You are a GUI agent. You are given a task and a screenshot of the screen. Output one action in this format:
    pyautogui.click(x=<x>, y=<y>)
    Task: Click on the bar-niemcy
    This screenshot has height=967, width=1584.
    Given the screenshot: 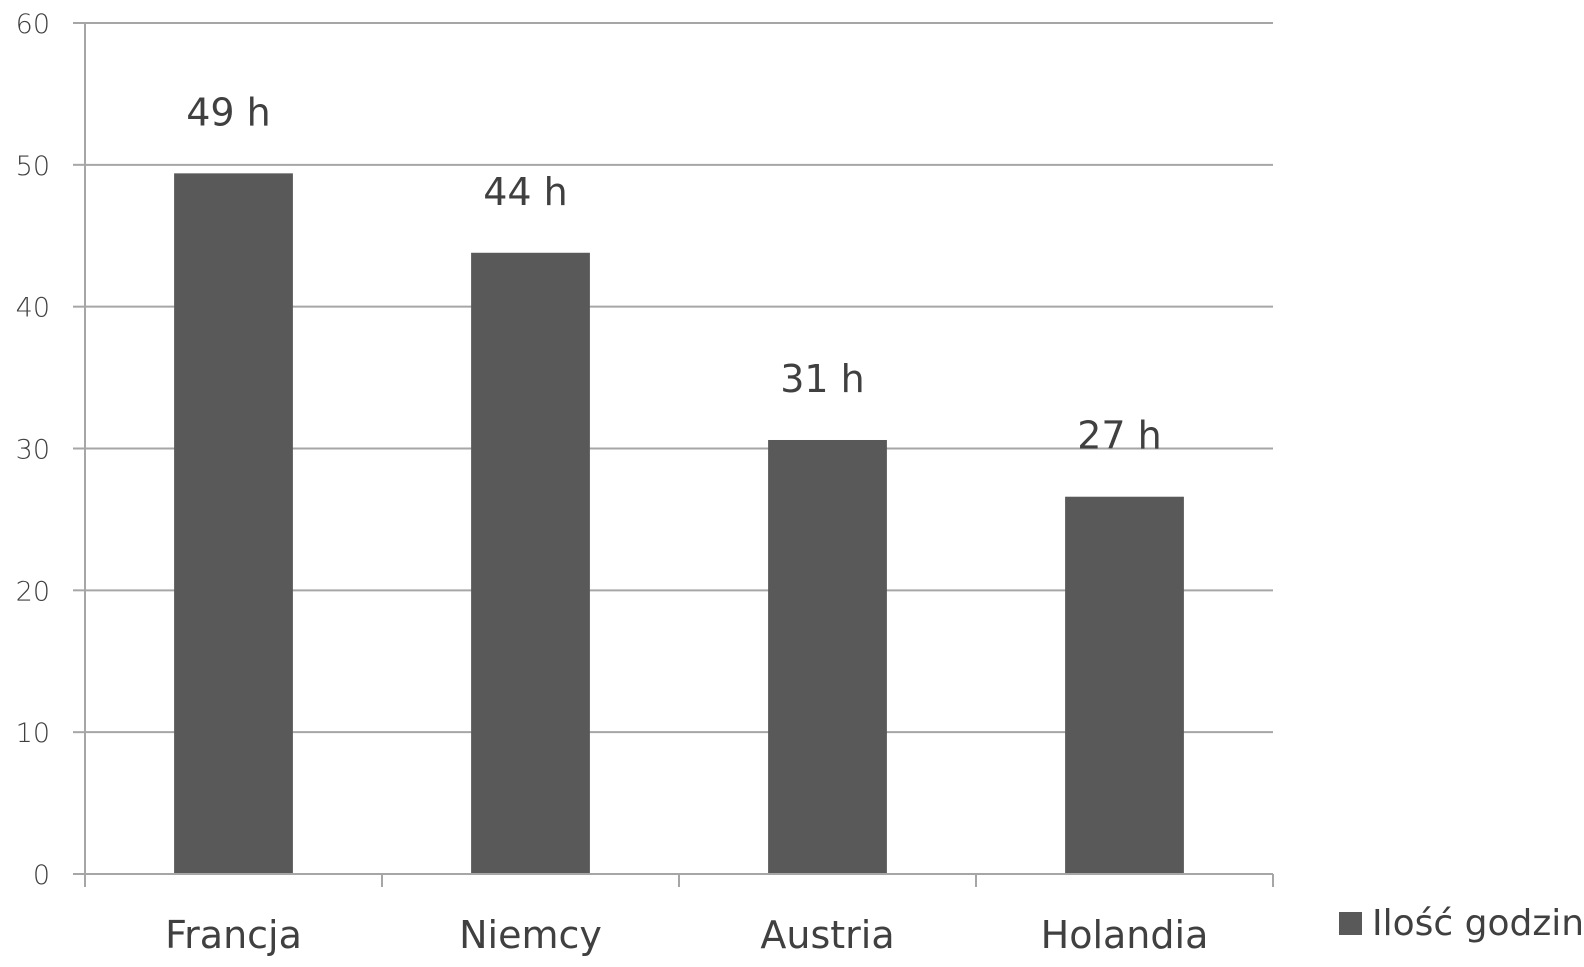 What is the action you would take?
    pyautogui.click(x=530, y=563)
    